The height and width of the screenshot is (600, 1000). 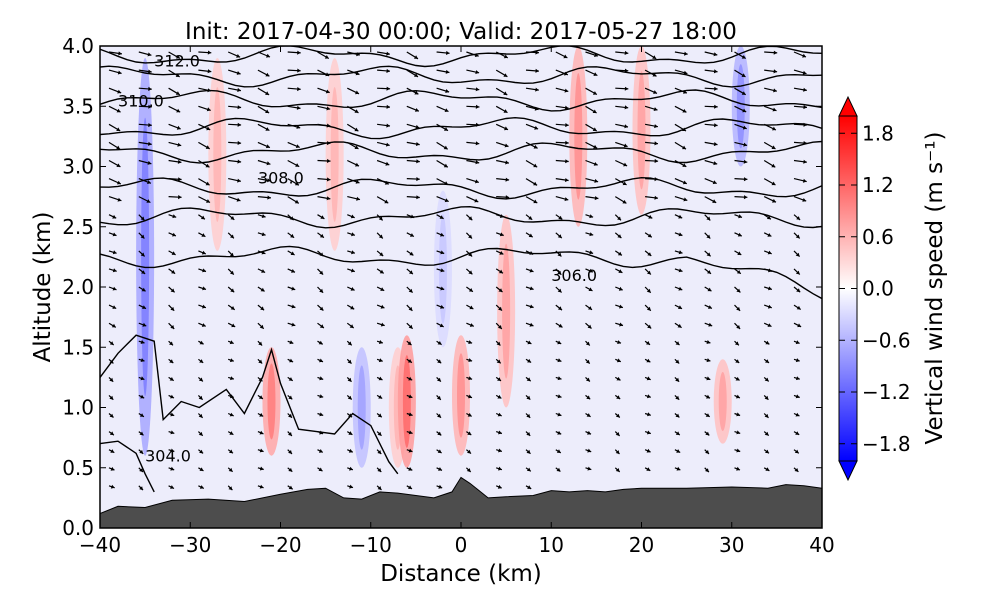 I want to click on y-tick-label: 2.5, so click(x=78, y=227).